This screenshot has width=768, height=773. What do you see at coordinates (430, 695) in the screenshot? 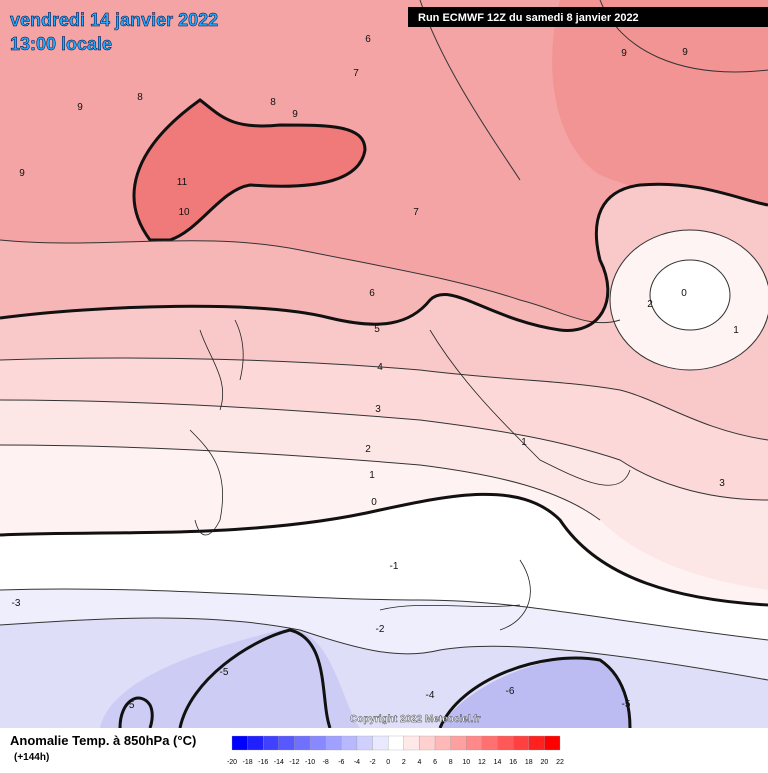
I see `contour-label: -4` at bounding box center [430, 695].